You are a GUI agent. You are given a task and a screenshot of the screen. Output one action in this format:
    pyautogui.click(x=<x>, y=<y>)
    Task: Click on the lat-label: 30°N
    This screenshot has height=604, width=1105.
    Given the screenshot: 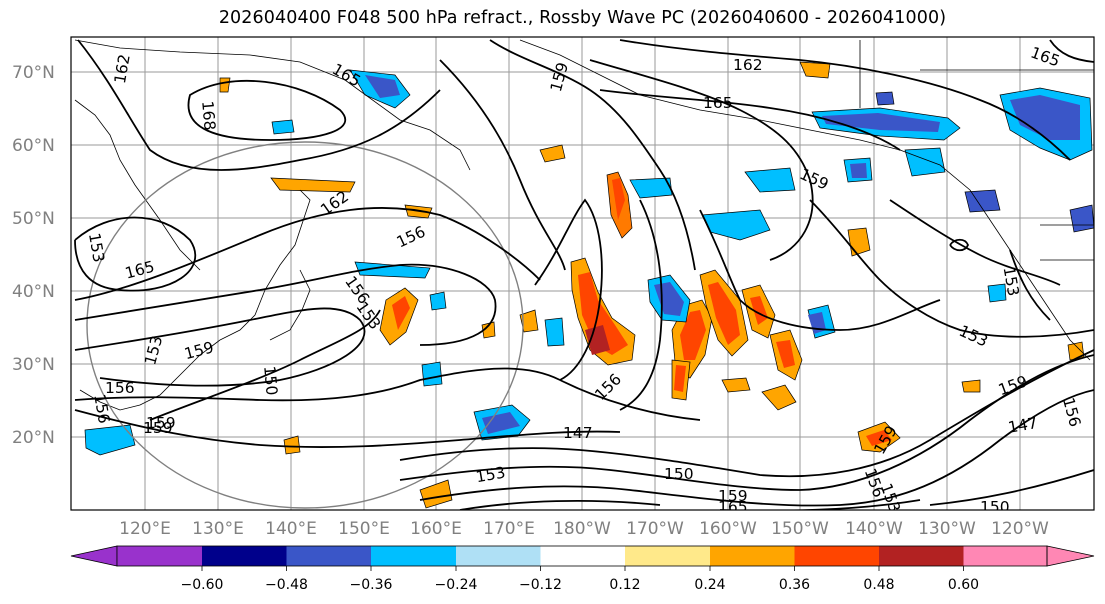 What is the action you would take?
    pyautogui.click(x=33, y=365)
    